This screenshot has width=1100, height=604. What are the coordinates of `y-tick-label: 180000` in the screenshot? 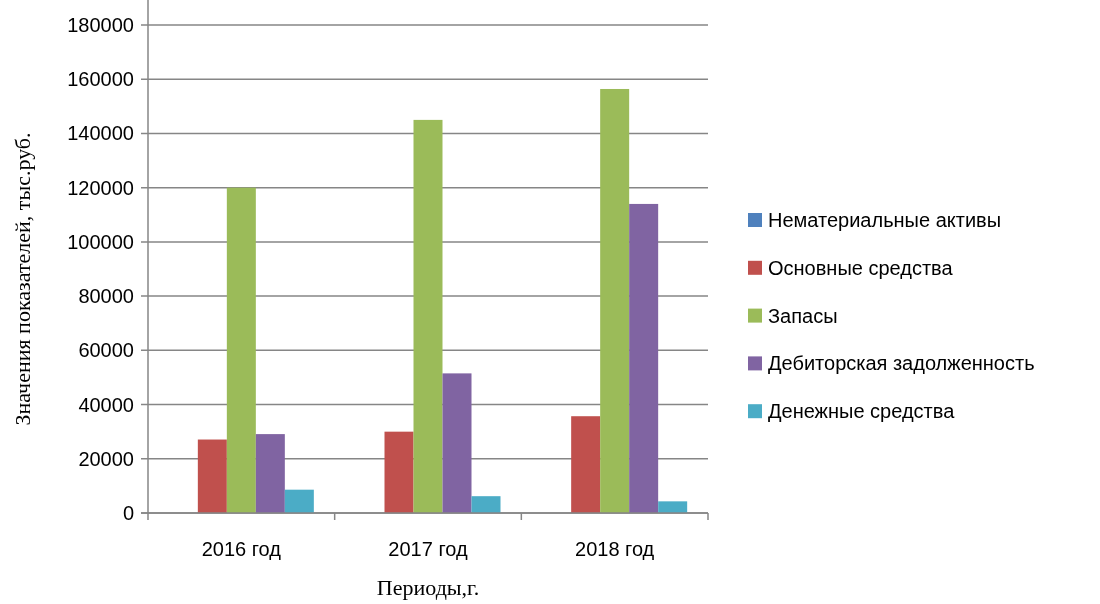 It's located at (100, 25).